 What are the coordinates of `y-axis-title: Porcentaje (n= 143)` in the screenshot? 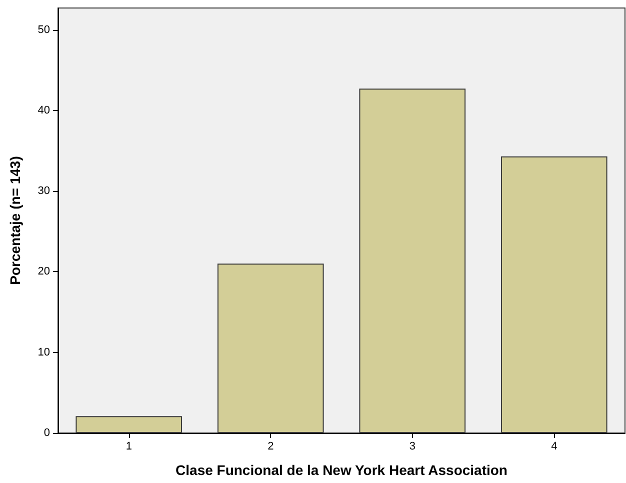 It's located at (15, 220).